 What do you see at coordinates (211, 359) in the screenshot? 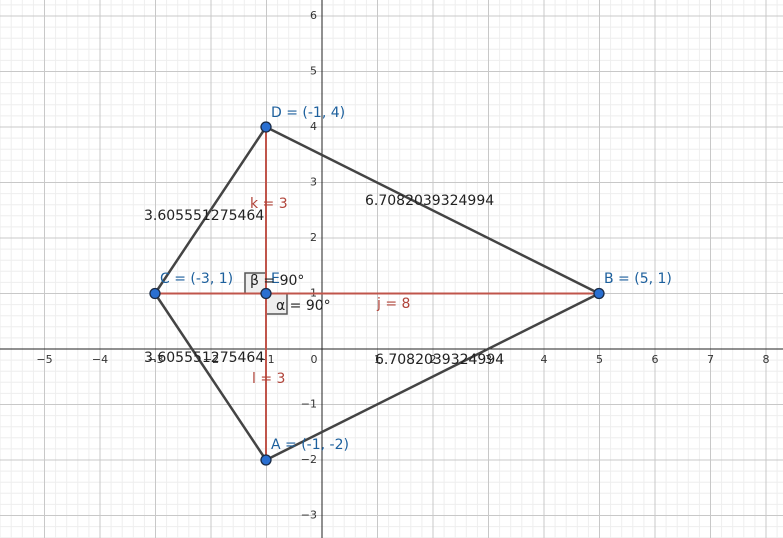
I see `x-tick-label: −2` at bounding box center [211, 359].